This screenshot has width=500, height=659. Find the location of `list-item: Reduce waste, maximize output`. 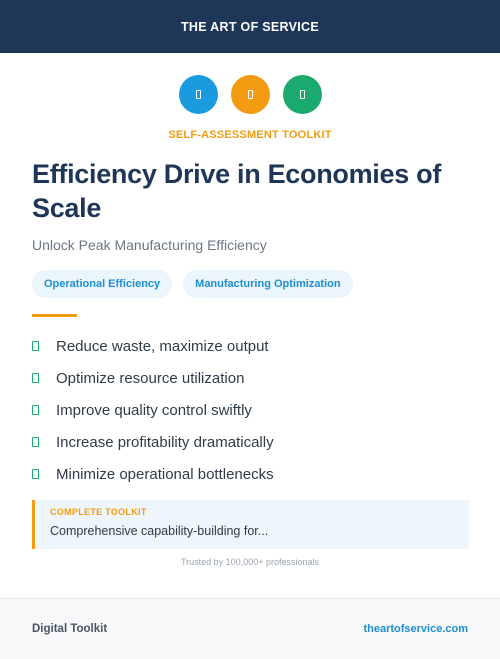

list-item: Reduce waste, maximize output is located at coordinates (153, 346).